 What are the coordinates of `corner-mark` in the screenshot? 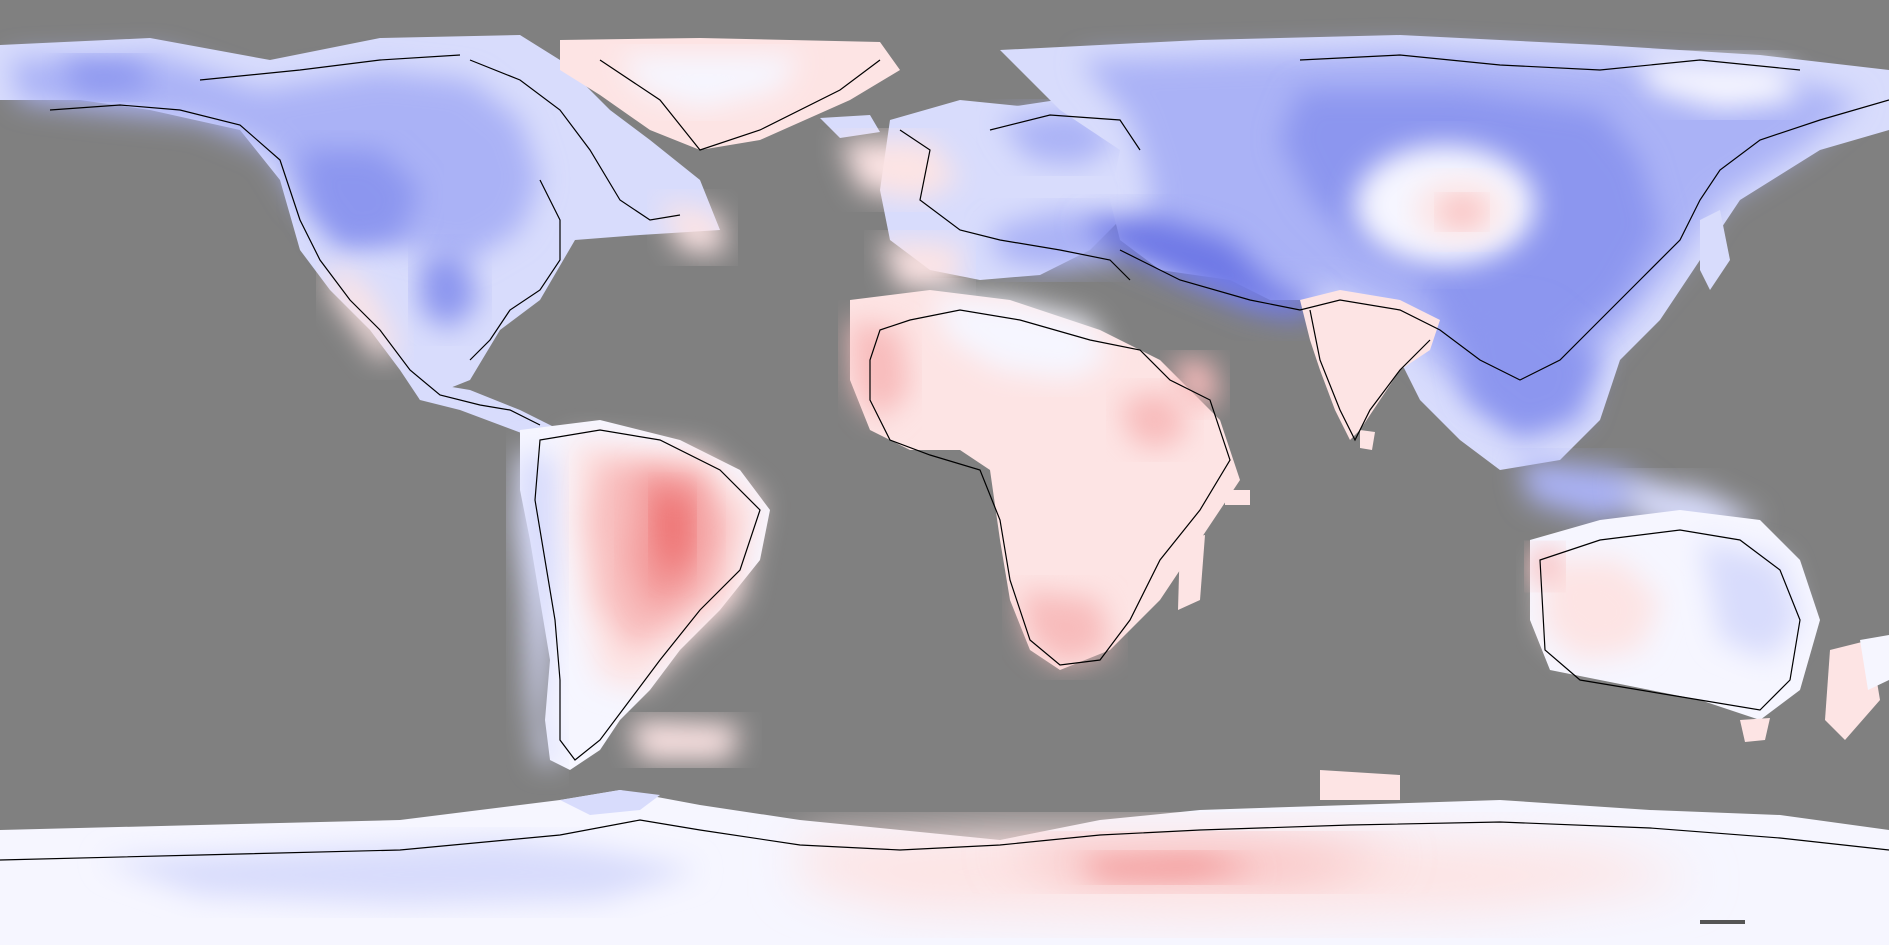 It's located at (1722, 922).